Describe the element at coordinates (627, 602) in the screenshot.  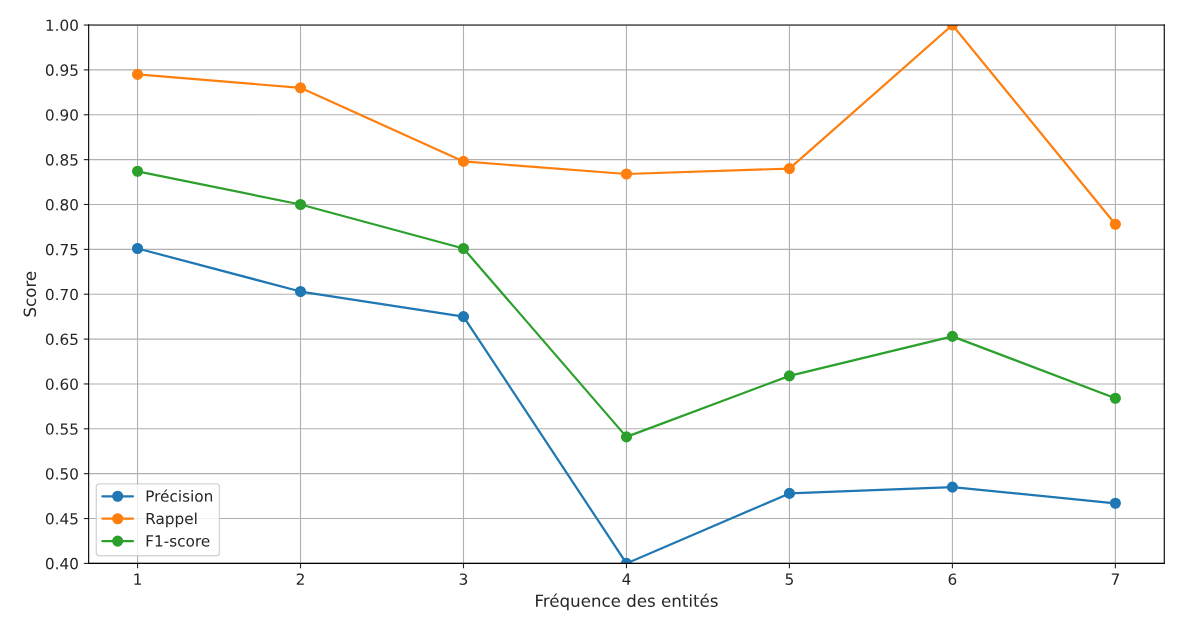
I see `x-axis-title: Fréquence des entités` at that location.